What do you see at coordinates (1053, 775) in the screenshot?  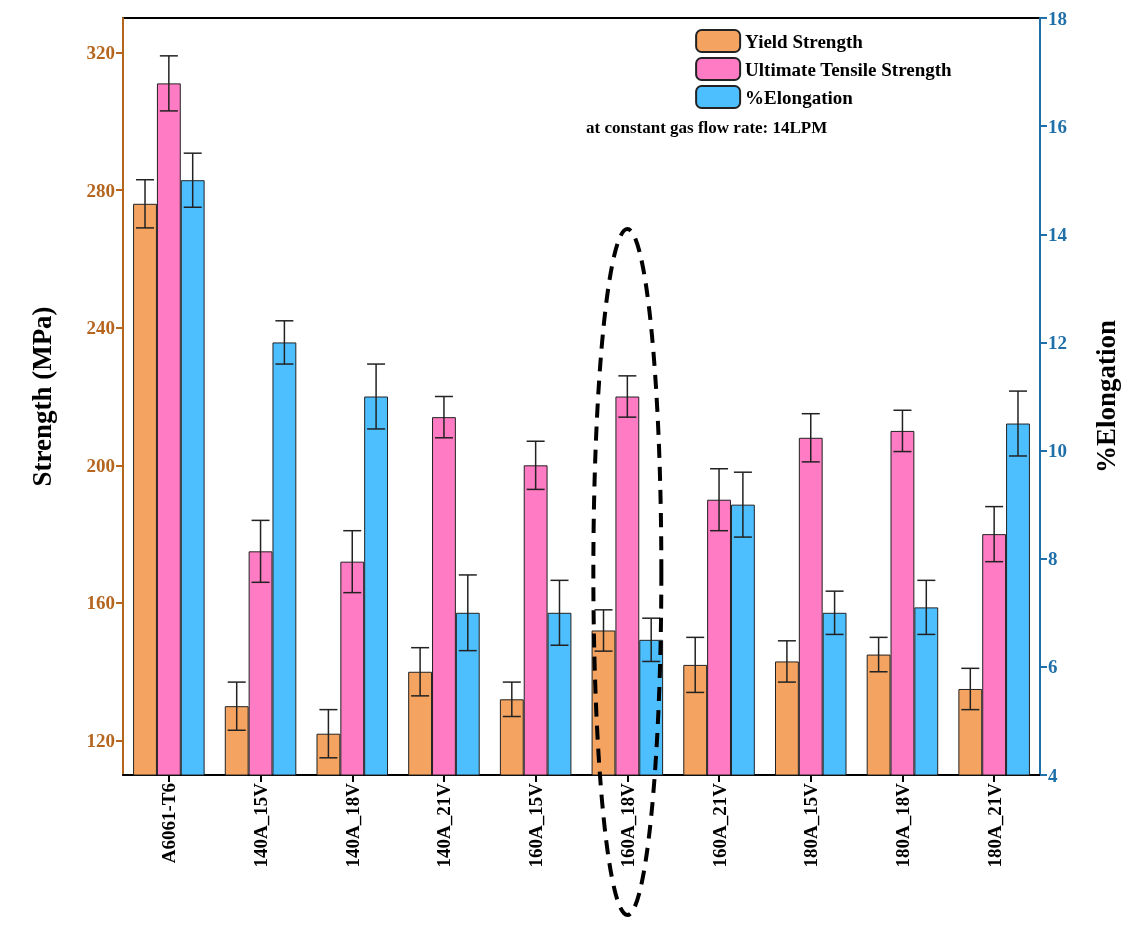 I see `y2-tick-label: 4` at bounding box center [1053, 775].